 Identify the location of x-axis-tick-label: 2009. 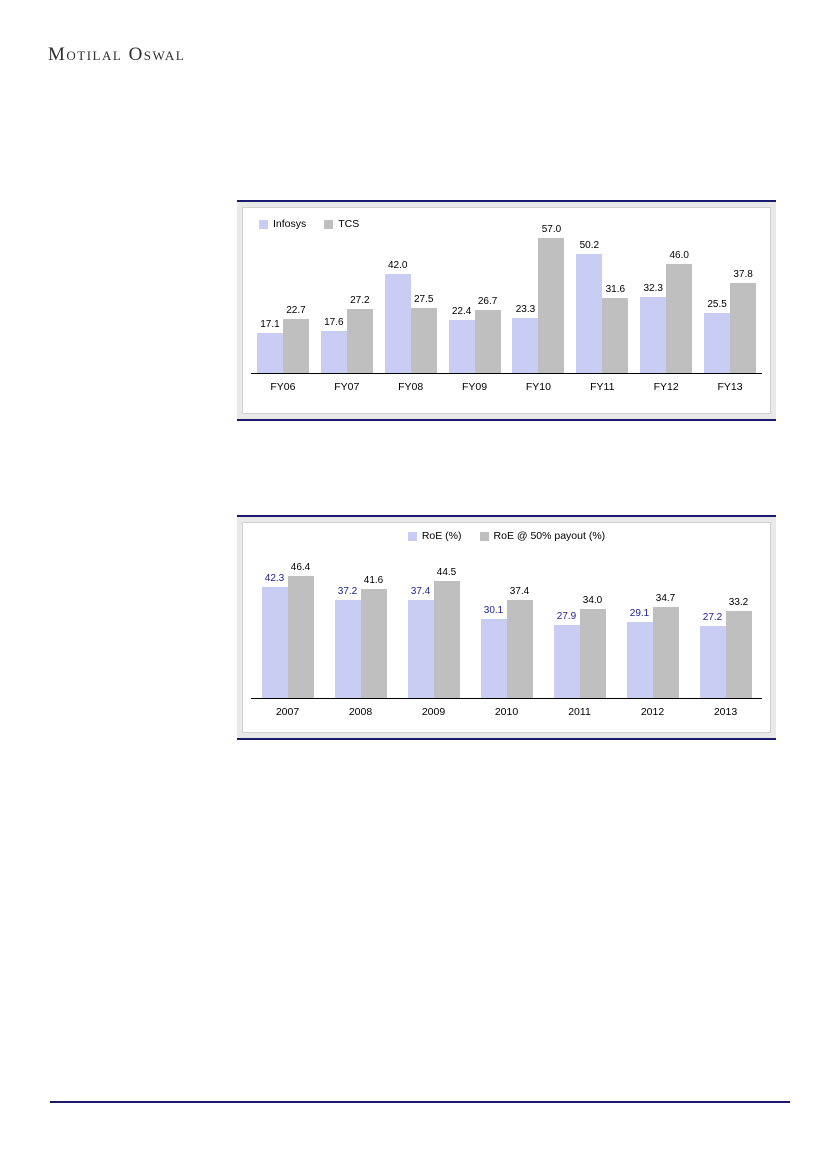
(433, 712).